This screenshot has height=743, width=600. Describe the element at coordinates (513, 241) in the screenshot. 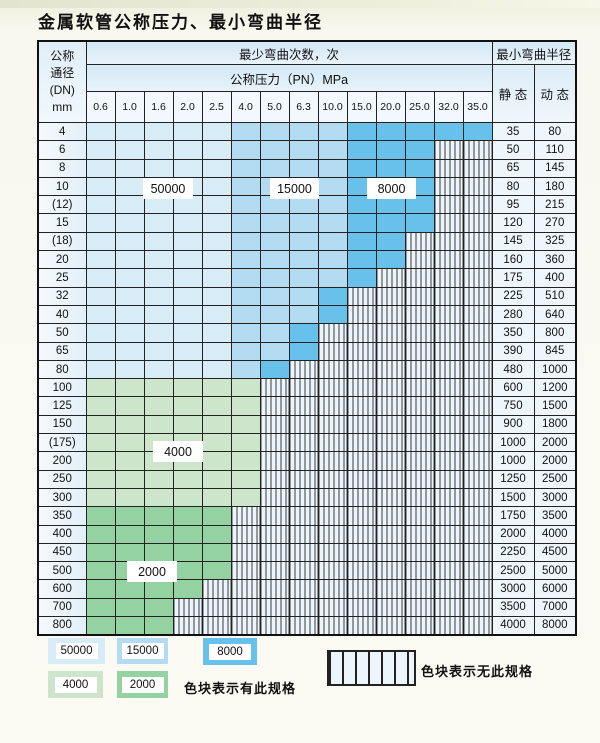

I see `static-radius-cell: 145` at that location.